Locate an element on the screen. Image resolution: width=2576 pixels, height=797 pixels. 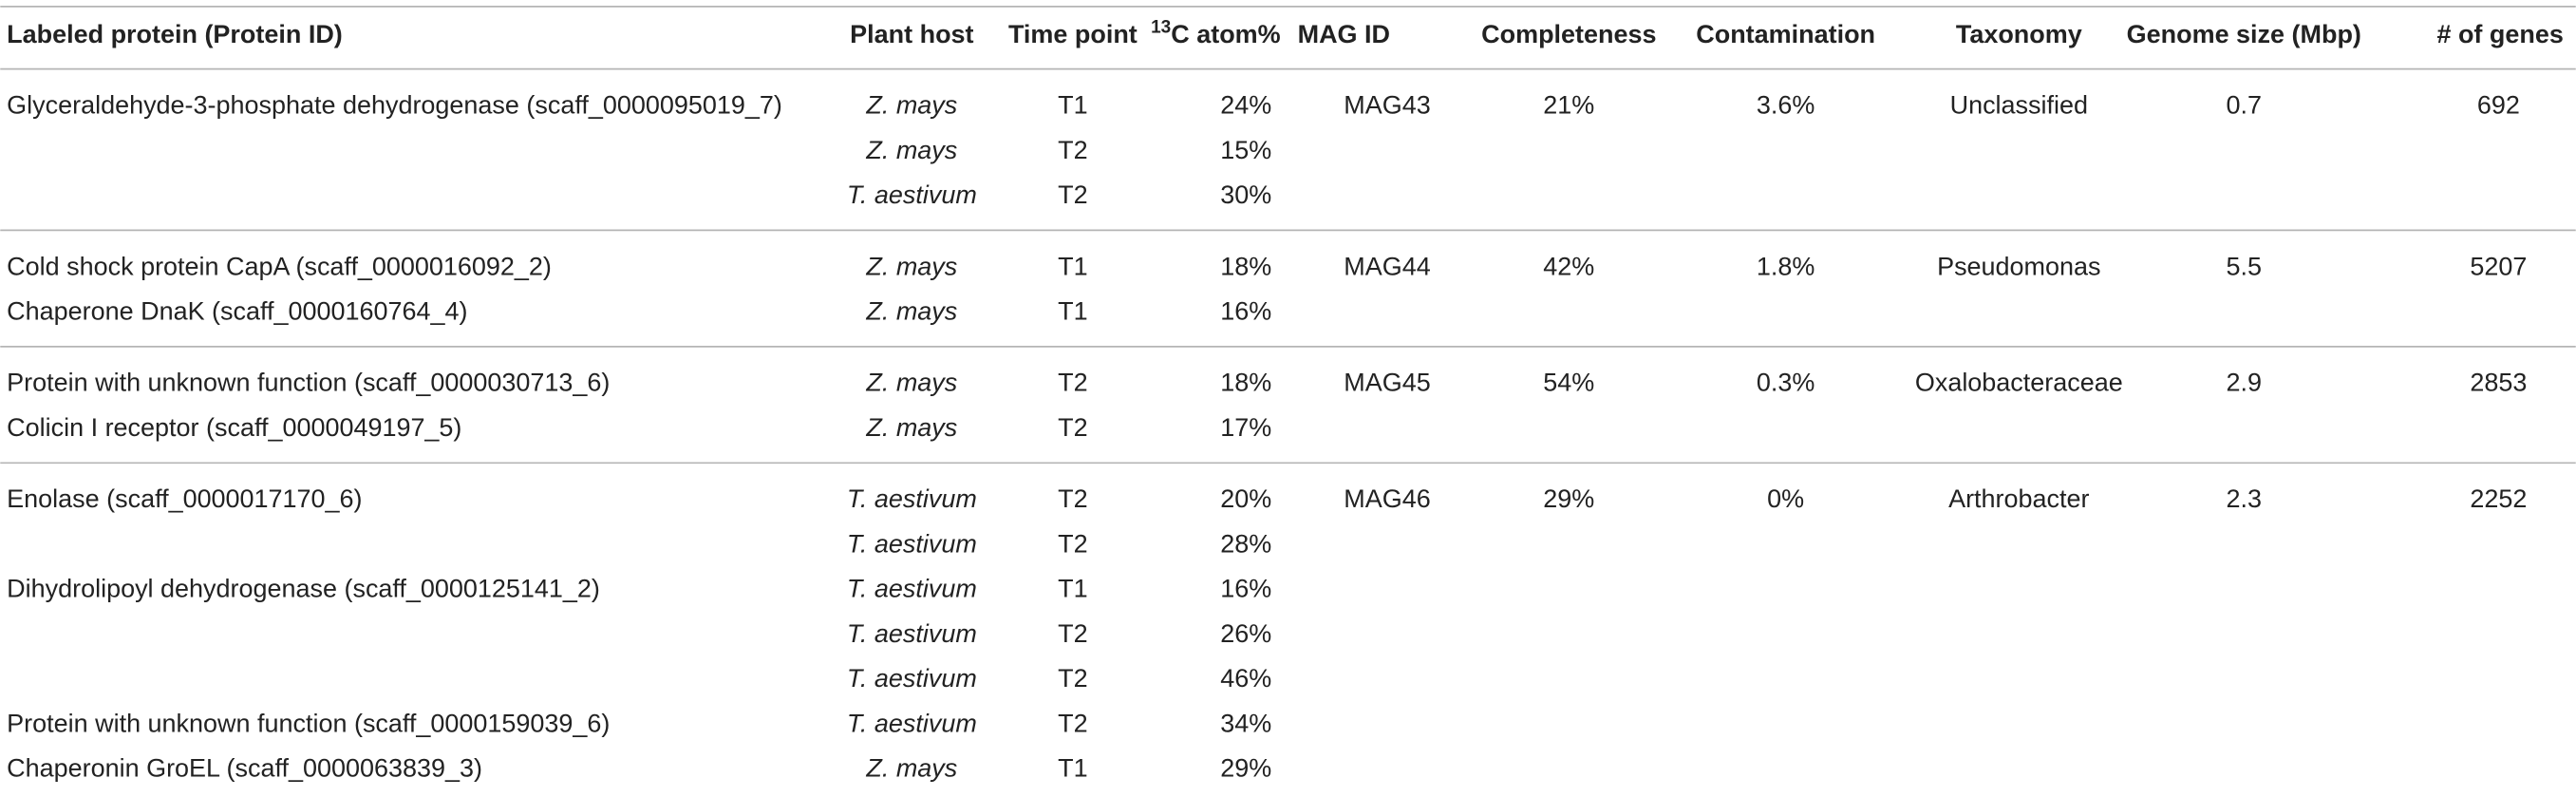
header-cell: # of genes is located at coordinates (2499, 34).